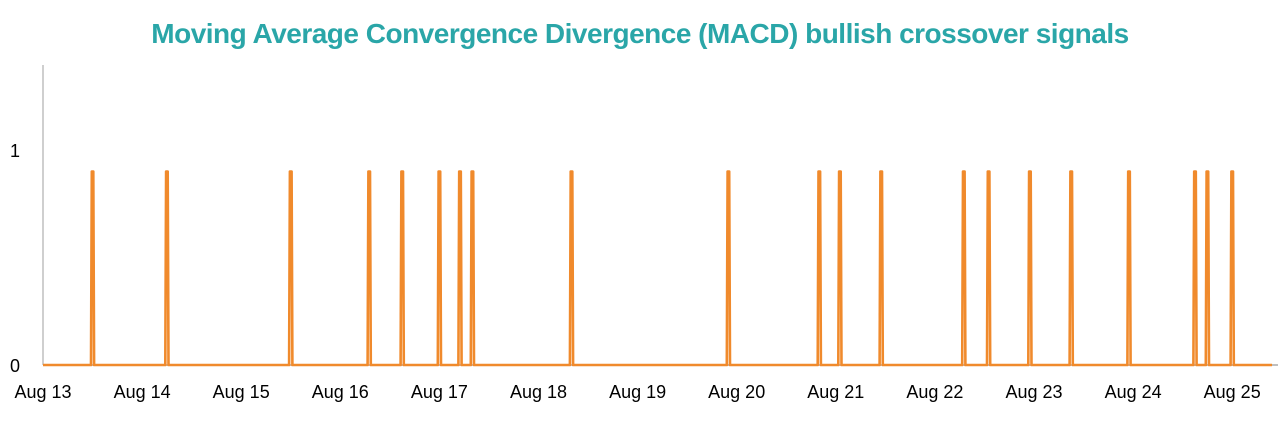 This screenshot has height=436, width=1280. What do you see at coordinates (340, 392) in the screenshot?
I see `x-tick-label: Aug 16` at bounding box center [340, 392].